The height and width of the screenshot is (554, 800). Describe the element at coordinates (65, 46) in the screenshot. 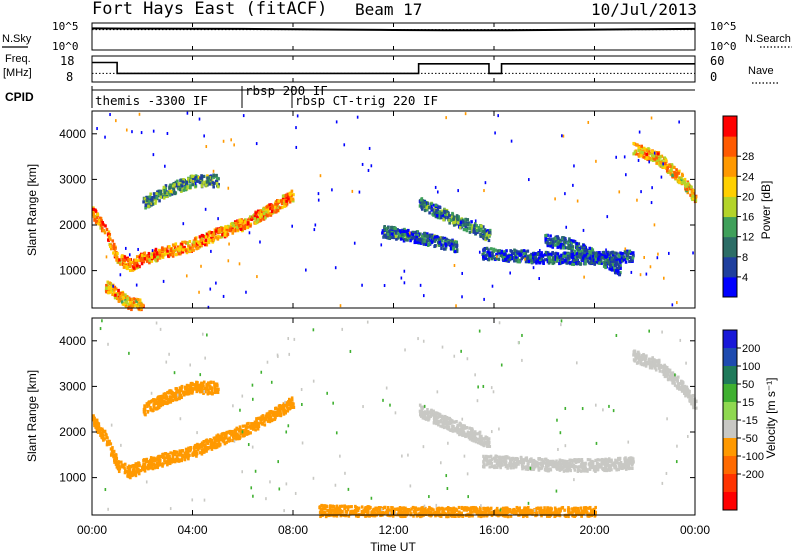

I see `nsky-tick-bottom: 10^0` at that location.